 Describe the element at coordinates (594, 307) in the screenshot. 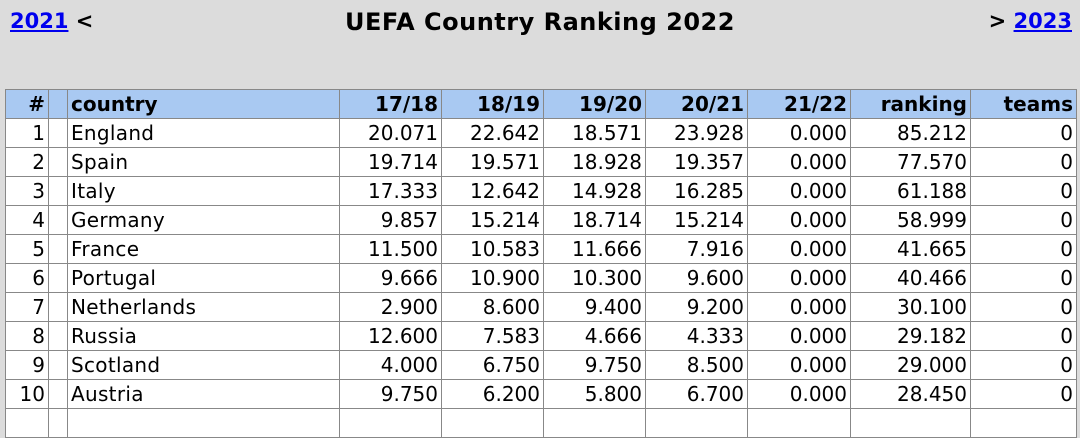

I see `cell-season: 9.400` at that location.